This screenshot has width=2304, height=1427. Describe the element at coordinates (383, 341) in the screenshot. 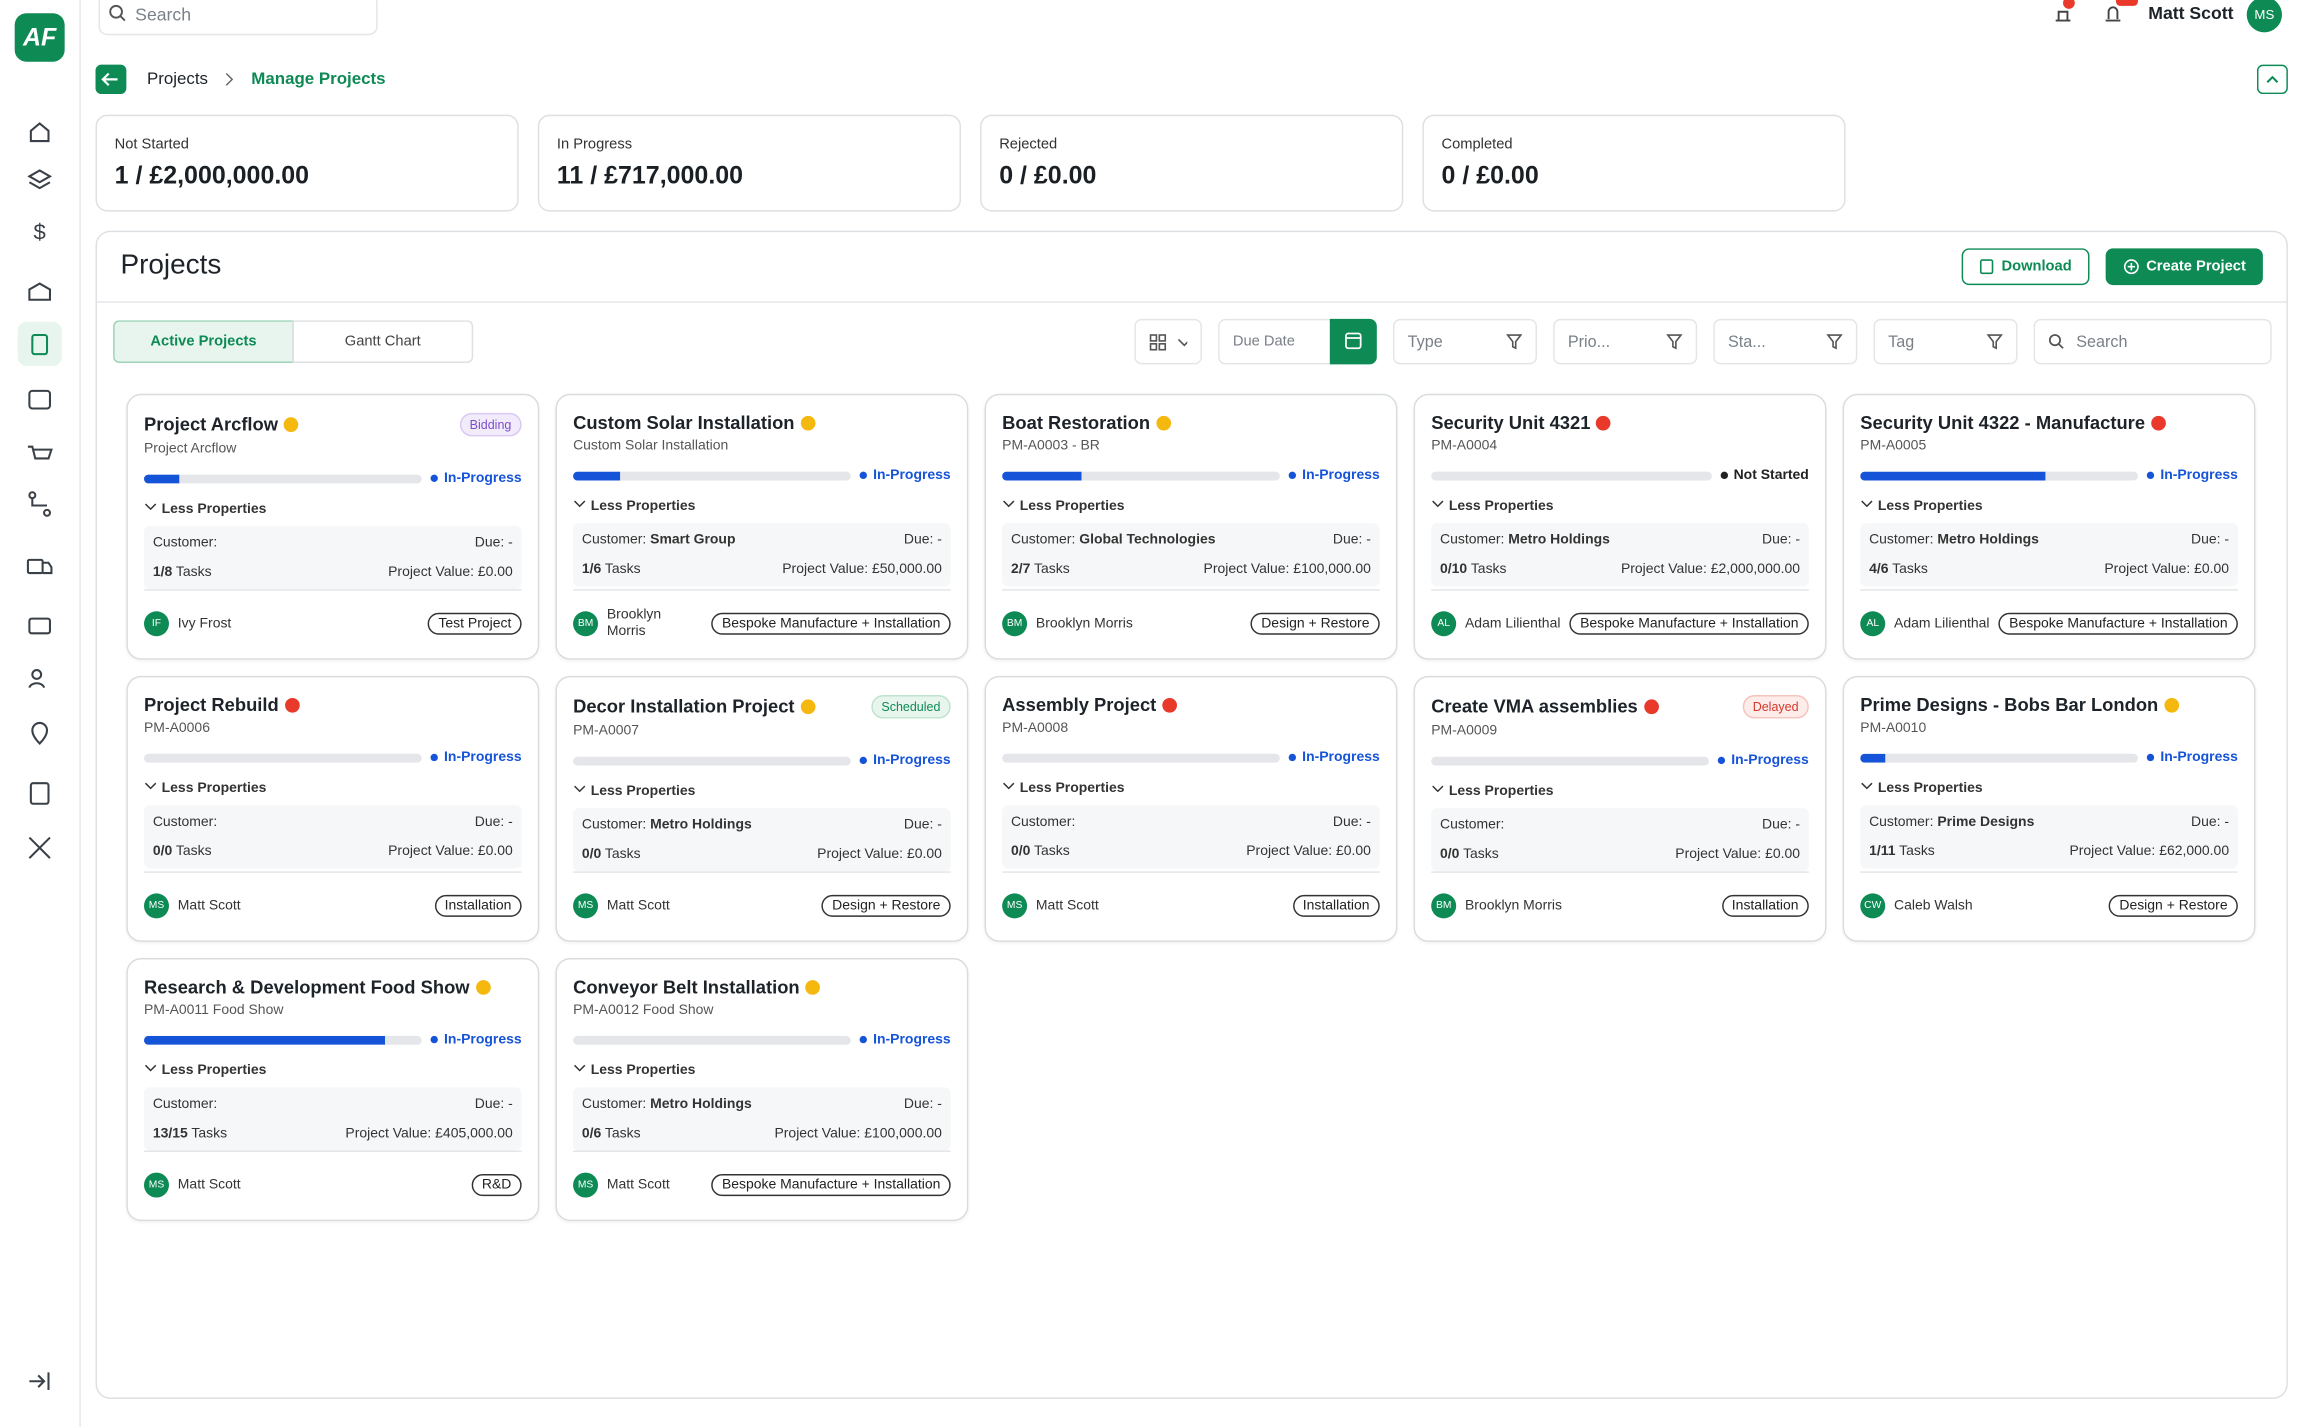

I see `tab-gantt: Gantt Chart` at that location.